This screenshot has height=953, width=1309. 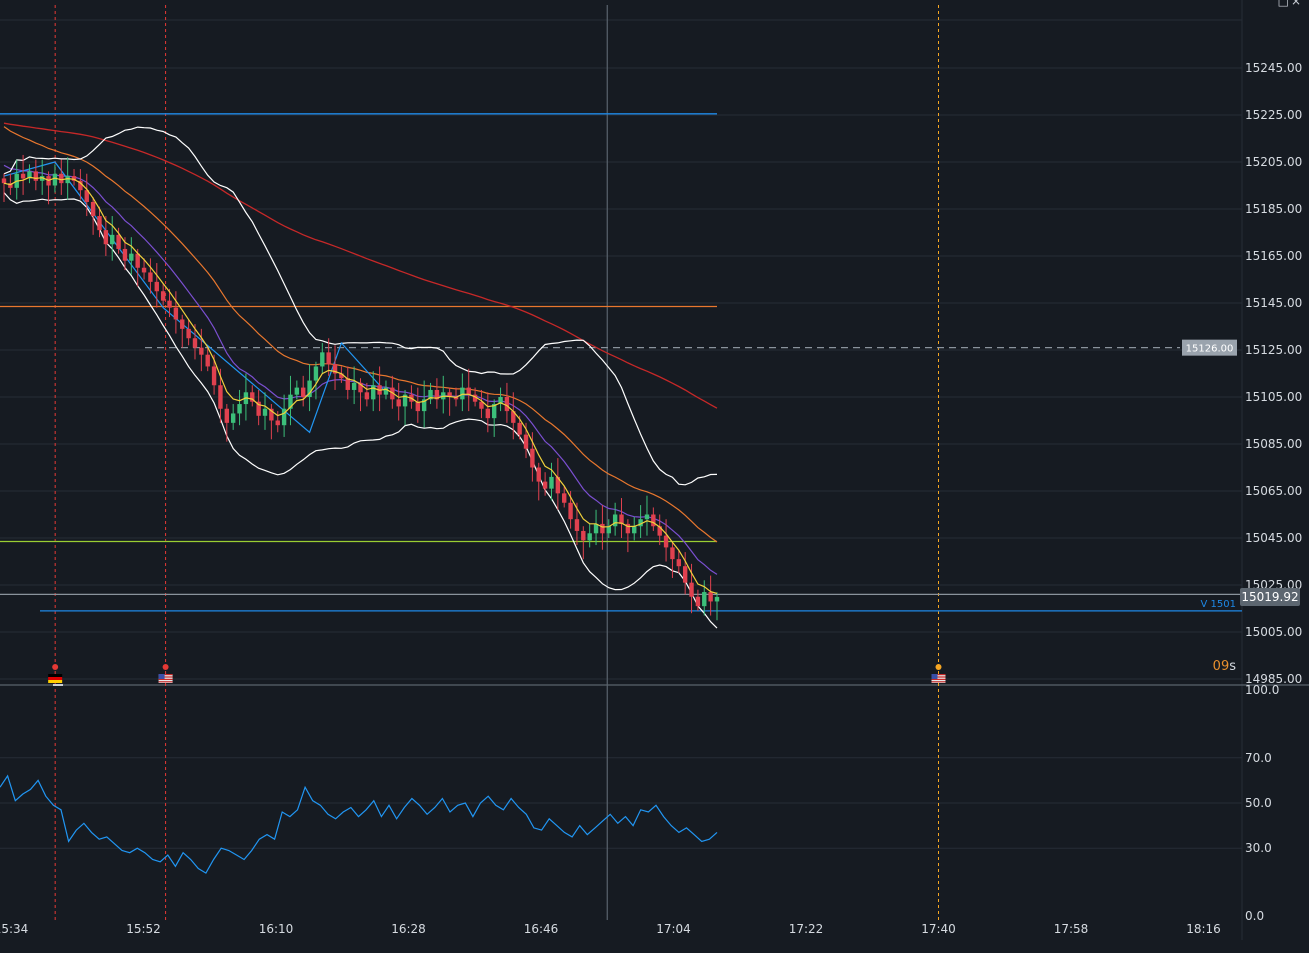 What do you see at coordinates (1225, 666) in the screenshot?
I see `countdown-timer: 09s` at bounding box center [1225, 666].